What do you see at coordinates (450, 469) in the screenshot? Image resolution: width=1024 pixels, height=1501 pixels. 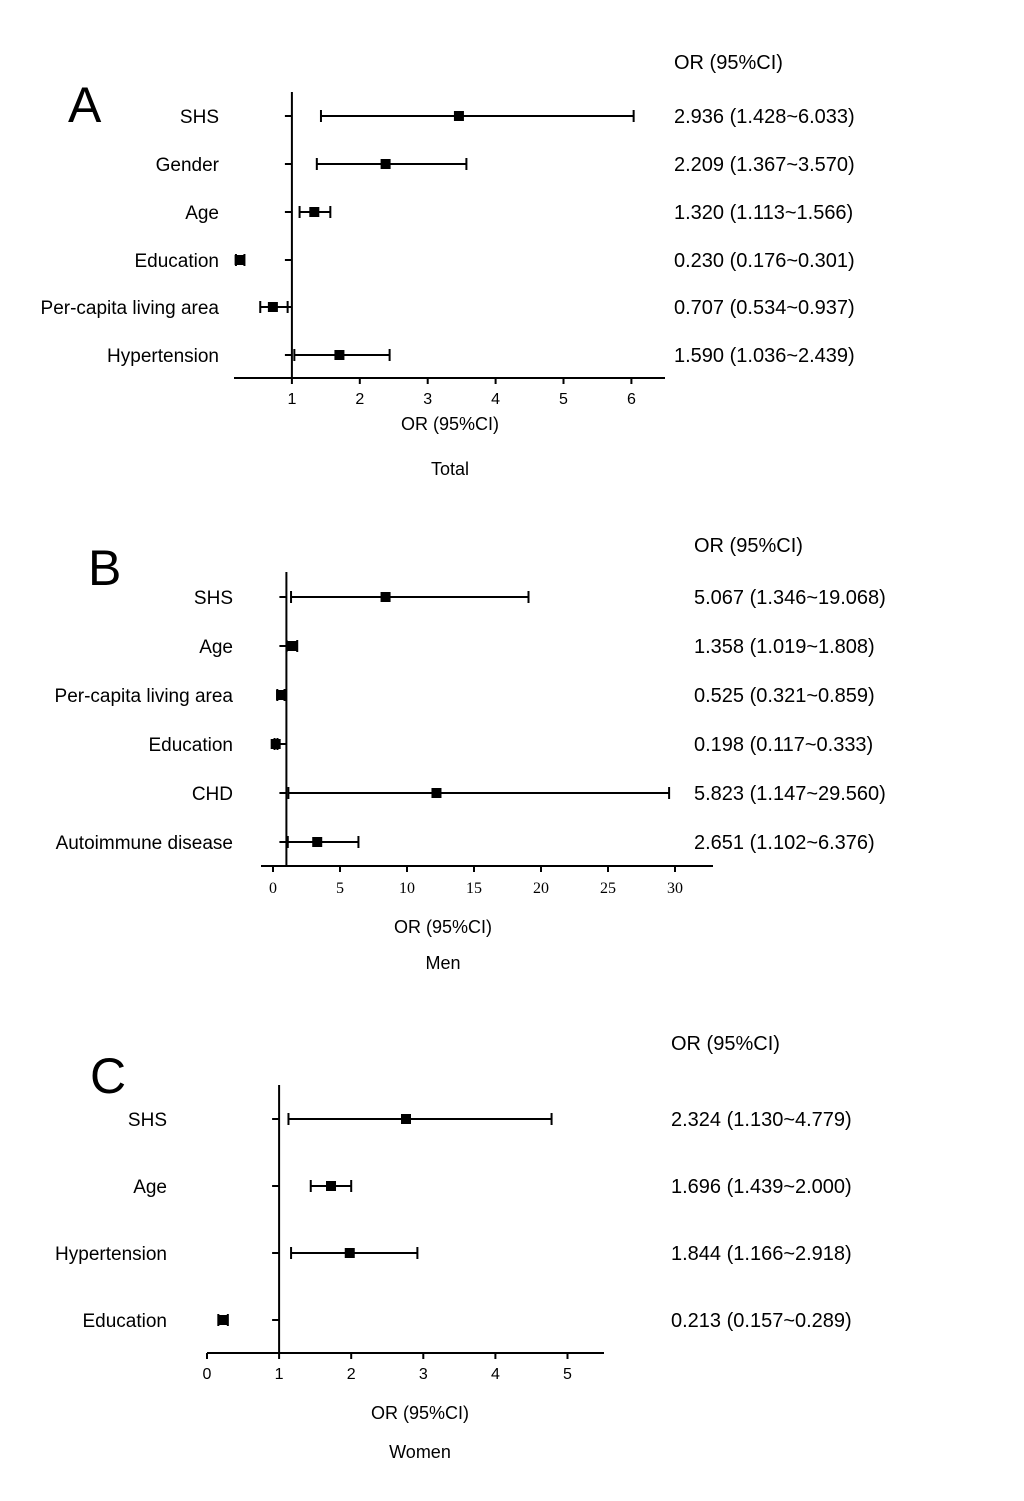 I see `panel-subtitle: Total` at bounding box center [450, 469].